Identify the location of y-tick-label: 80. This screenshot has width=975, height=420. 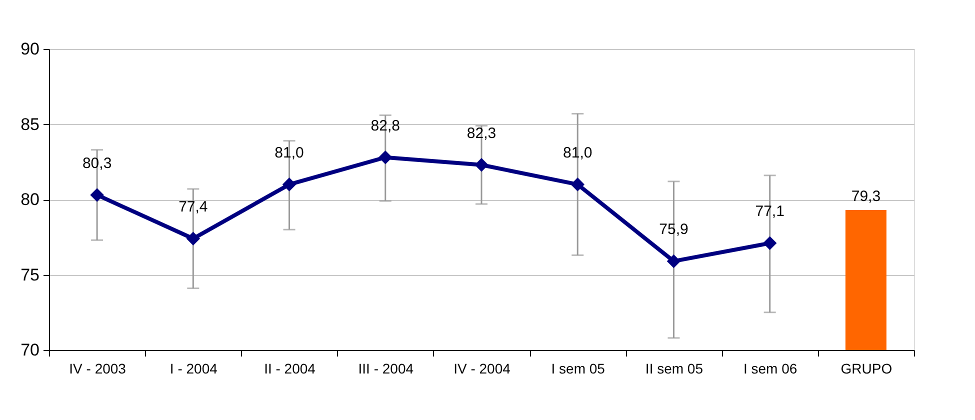
(30, 199).